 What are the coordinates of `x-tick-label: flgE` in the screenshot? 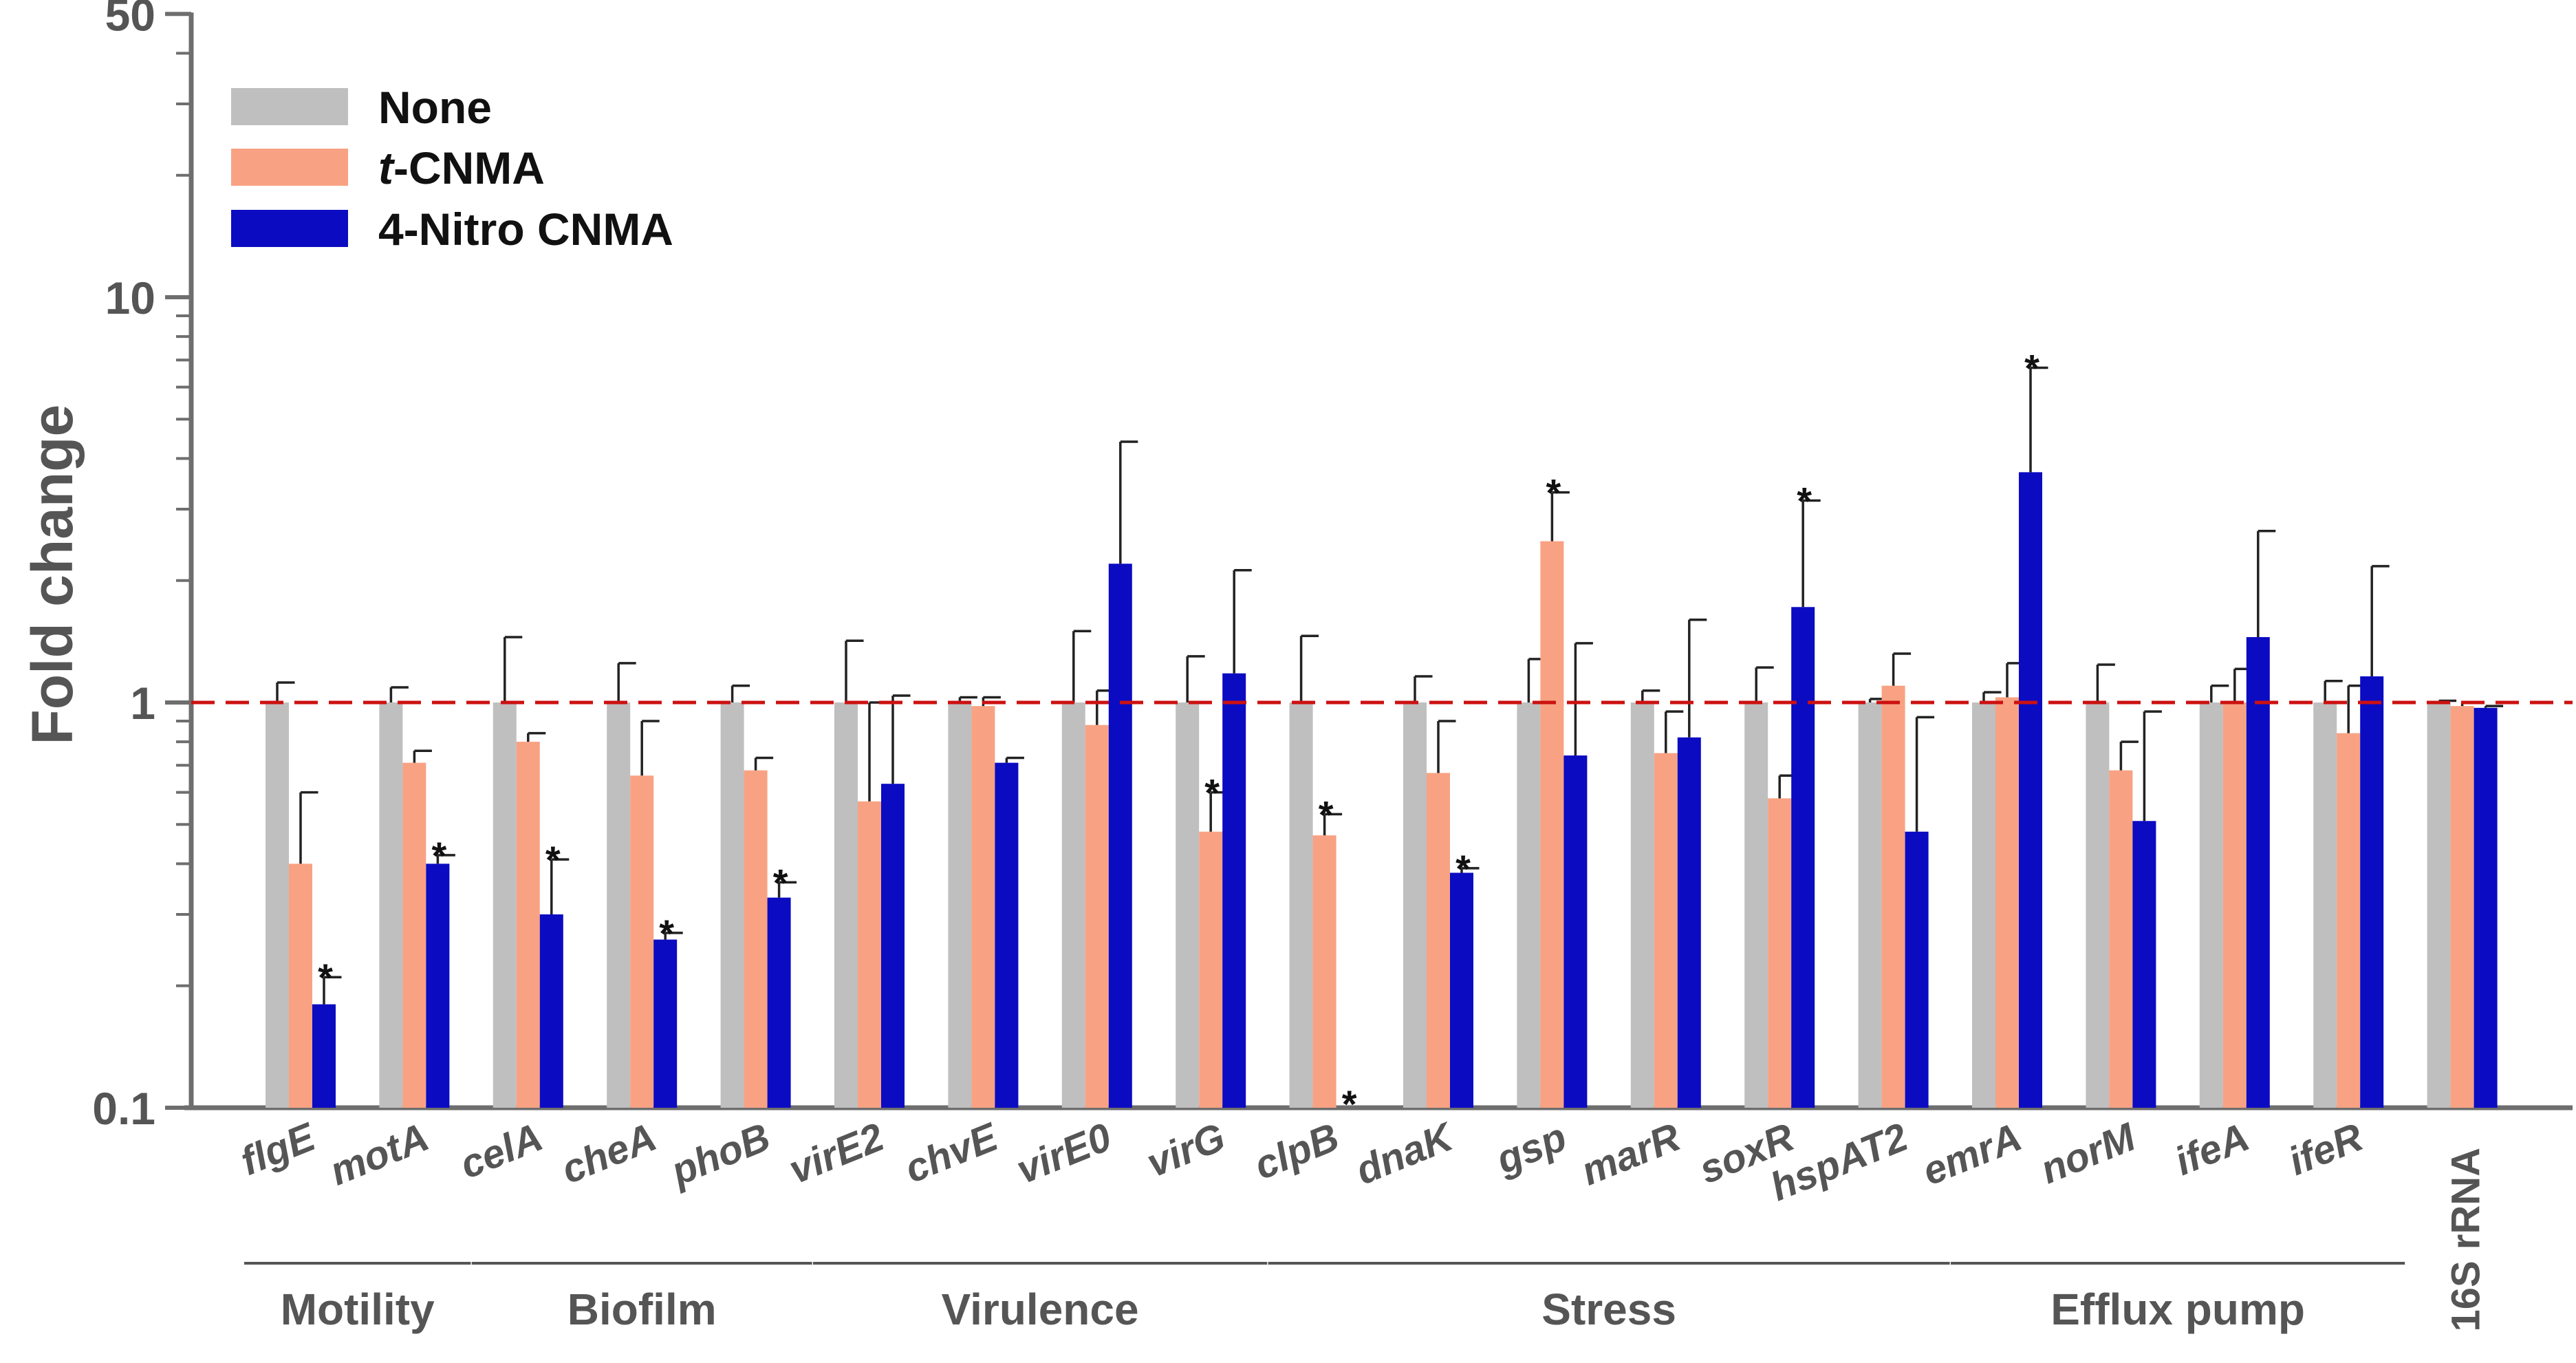 It's located at (279, 1149).